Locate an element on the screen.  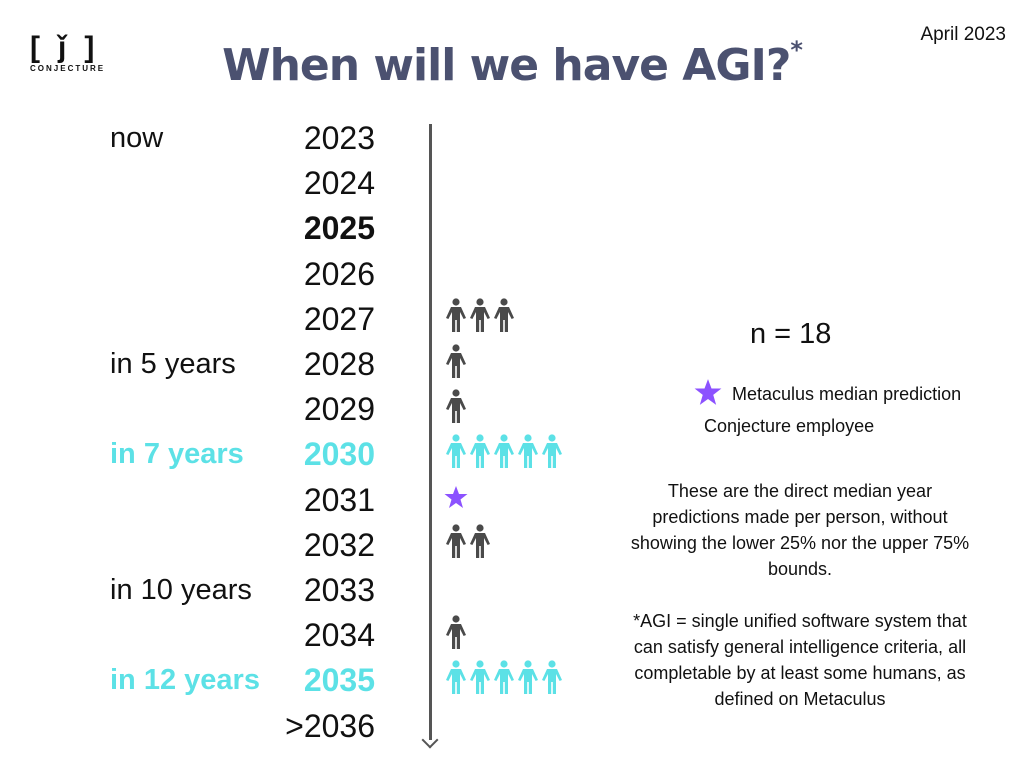
year-label: 2028 is located at coordinates (339, 364).